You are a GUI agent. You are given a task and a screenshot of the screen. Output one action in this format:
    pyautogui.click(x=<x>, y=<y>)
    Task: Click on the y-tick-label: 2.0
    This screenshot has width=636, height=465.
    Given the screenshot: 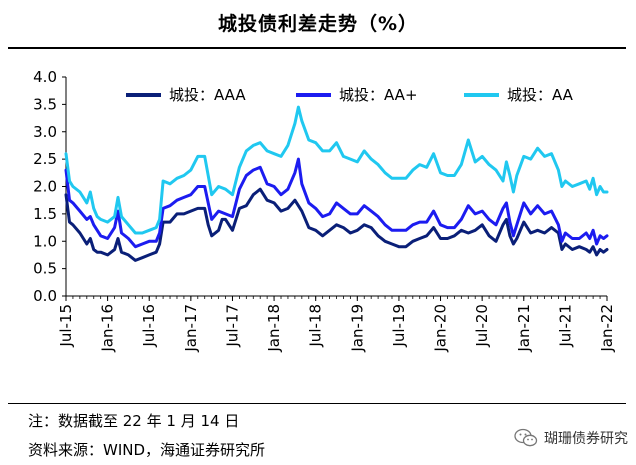 What is the action you would take?
    pyautogui.click(x=45, y=187)
    